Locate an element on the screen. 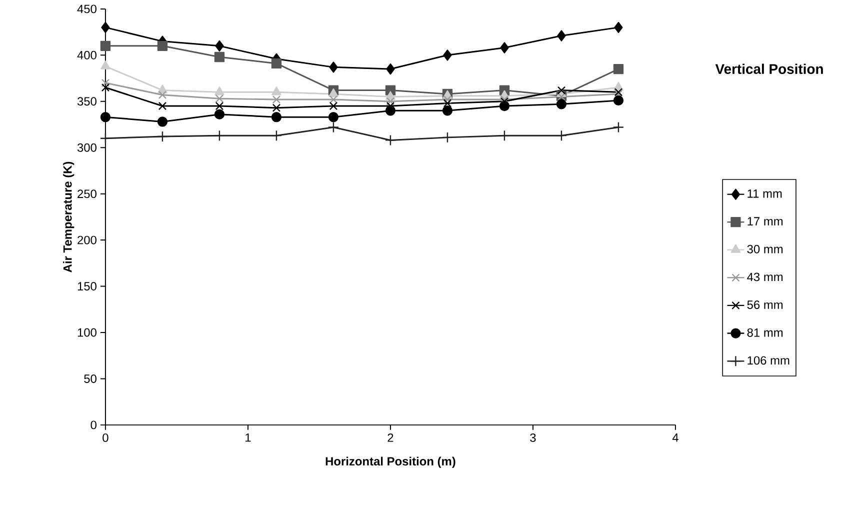 Image resolution: width=857 pixels, height=510 pixels. legend-label: 30 mm is located at coordinates (765, 249).